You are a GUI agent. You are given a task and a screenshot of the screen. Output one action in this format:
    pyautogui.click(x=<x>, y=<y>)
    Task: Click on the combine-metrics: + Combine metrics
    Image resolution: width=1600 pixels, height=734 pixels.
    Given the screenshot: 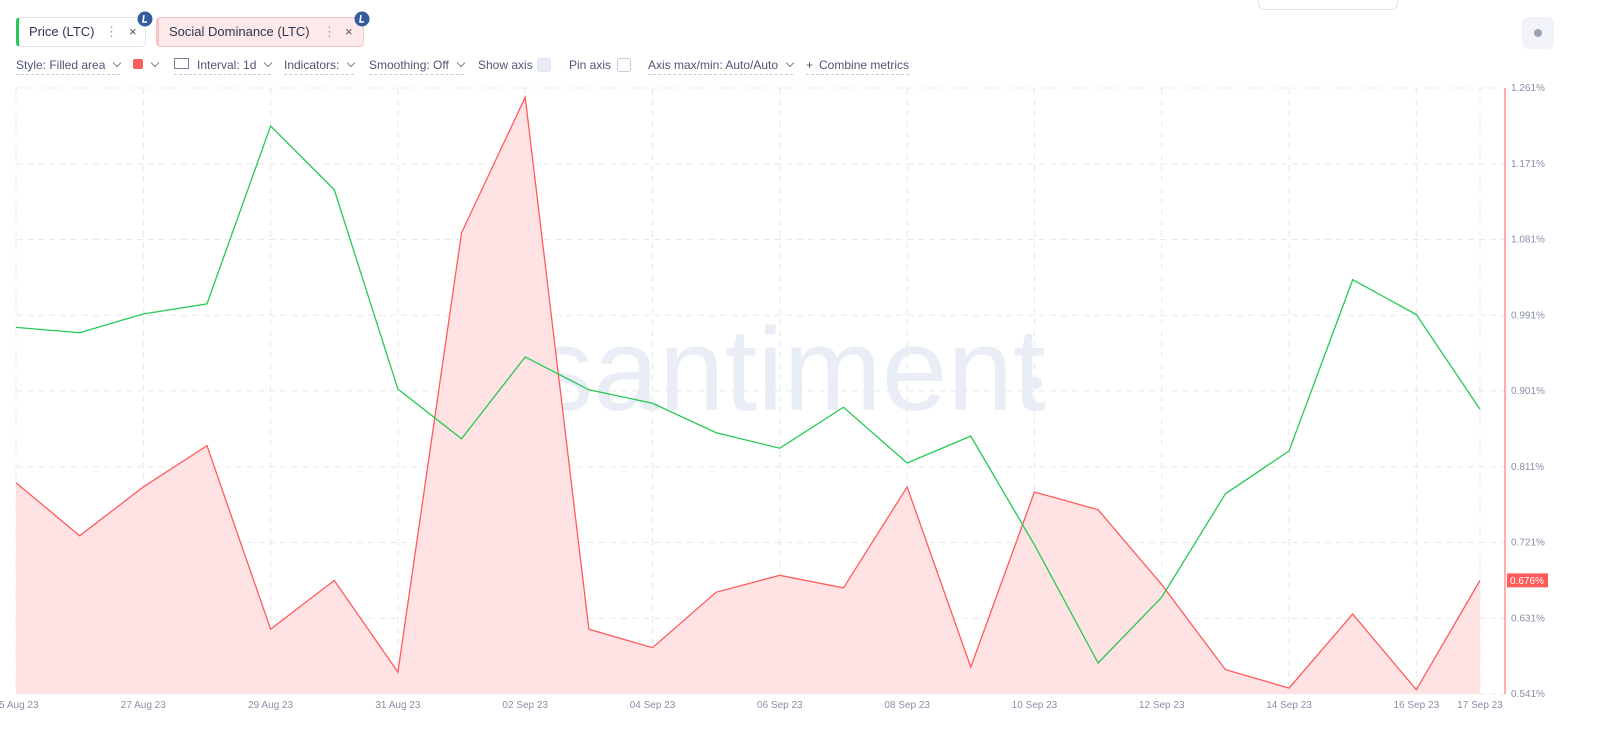 What is the action you would take?
    pyautogui.click(x=858, y=66)
    